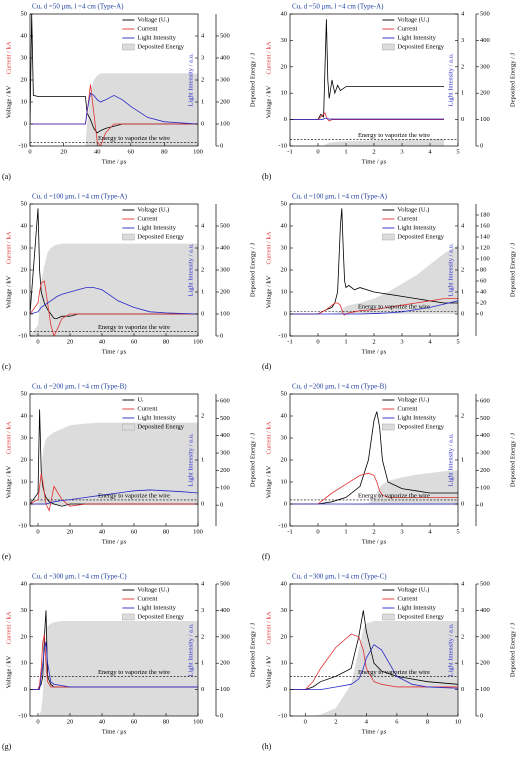 This screenshot has width=520, height=762. Describe the element at coordinates (289, 341) in the screenshot. I see `x-tick-label: -1` at that location.